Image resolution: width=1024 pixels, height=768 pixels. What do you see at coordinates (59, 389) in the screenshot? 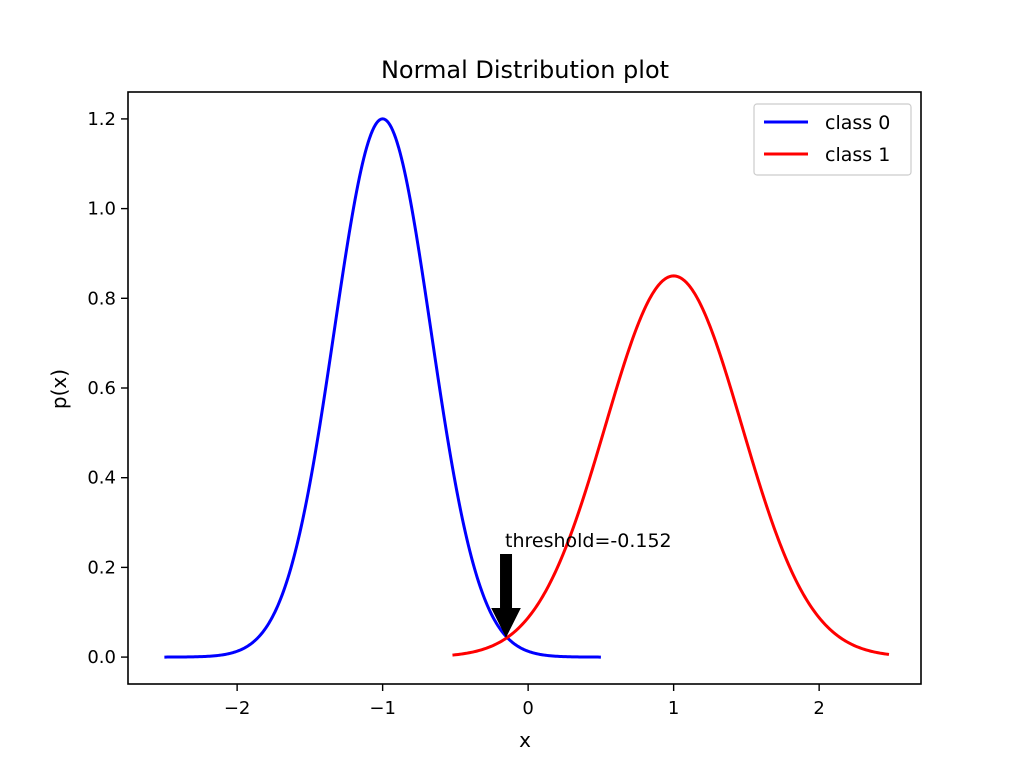
I see `y-axis-label: p(x)` at bounding box center [59, 389].